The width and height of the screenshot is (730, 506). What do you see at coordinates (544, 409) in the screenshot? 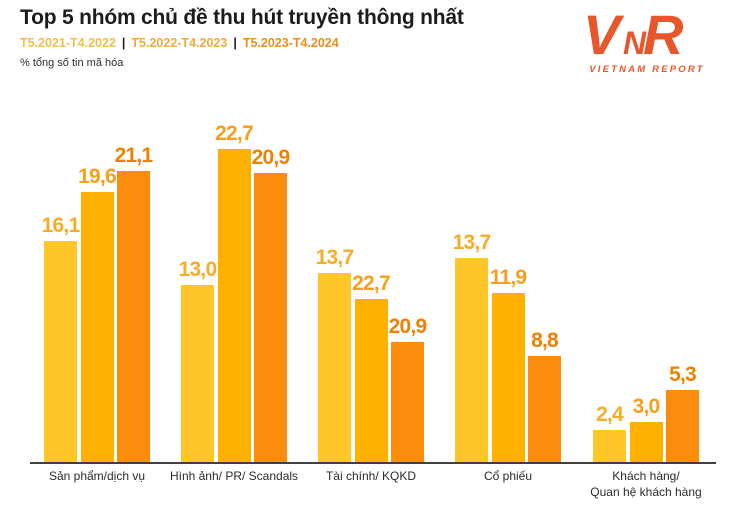
I see `bar-group4-series3` at bounding box center [544, 409].